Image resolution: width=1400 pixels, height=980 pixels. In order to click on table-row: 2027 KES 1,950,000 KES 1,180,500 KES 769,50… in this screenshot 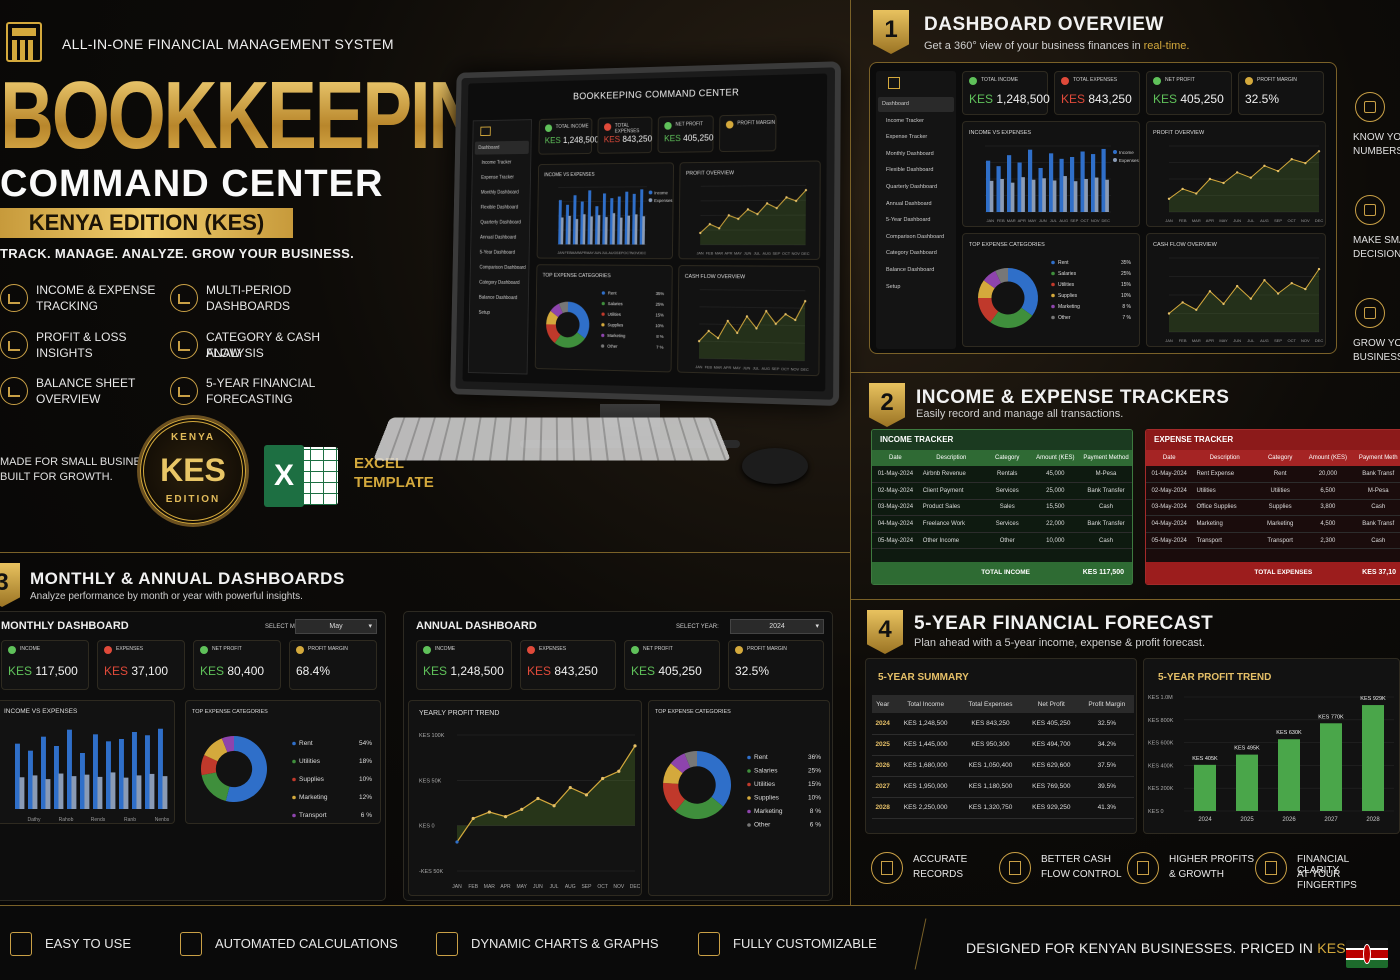, I will do `click(1003, 786)`.